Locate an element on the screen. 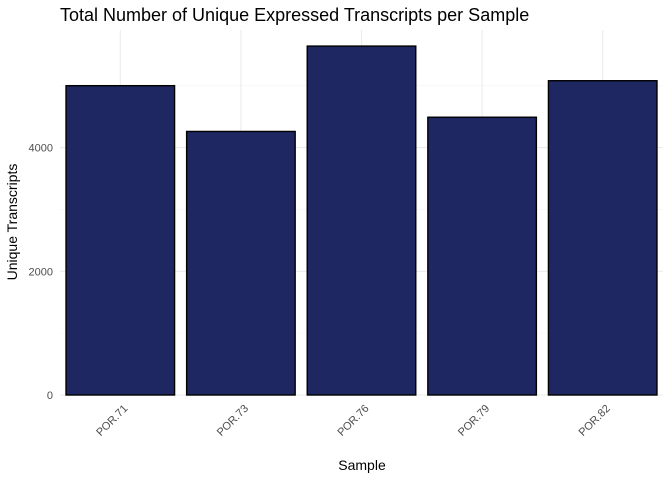 The width and height of the screenshot is (672, 480). y-tick-labels: 0 2000 4000 is located at coordinates (41, 272).